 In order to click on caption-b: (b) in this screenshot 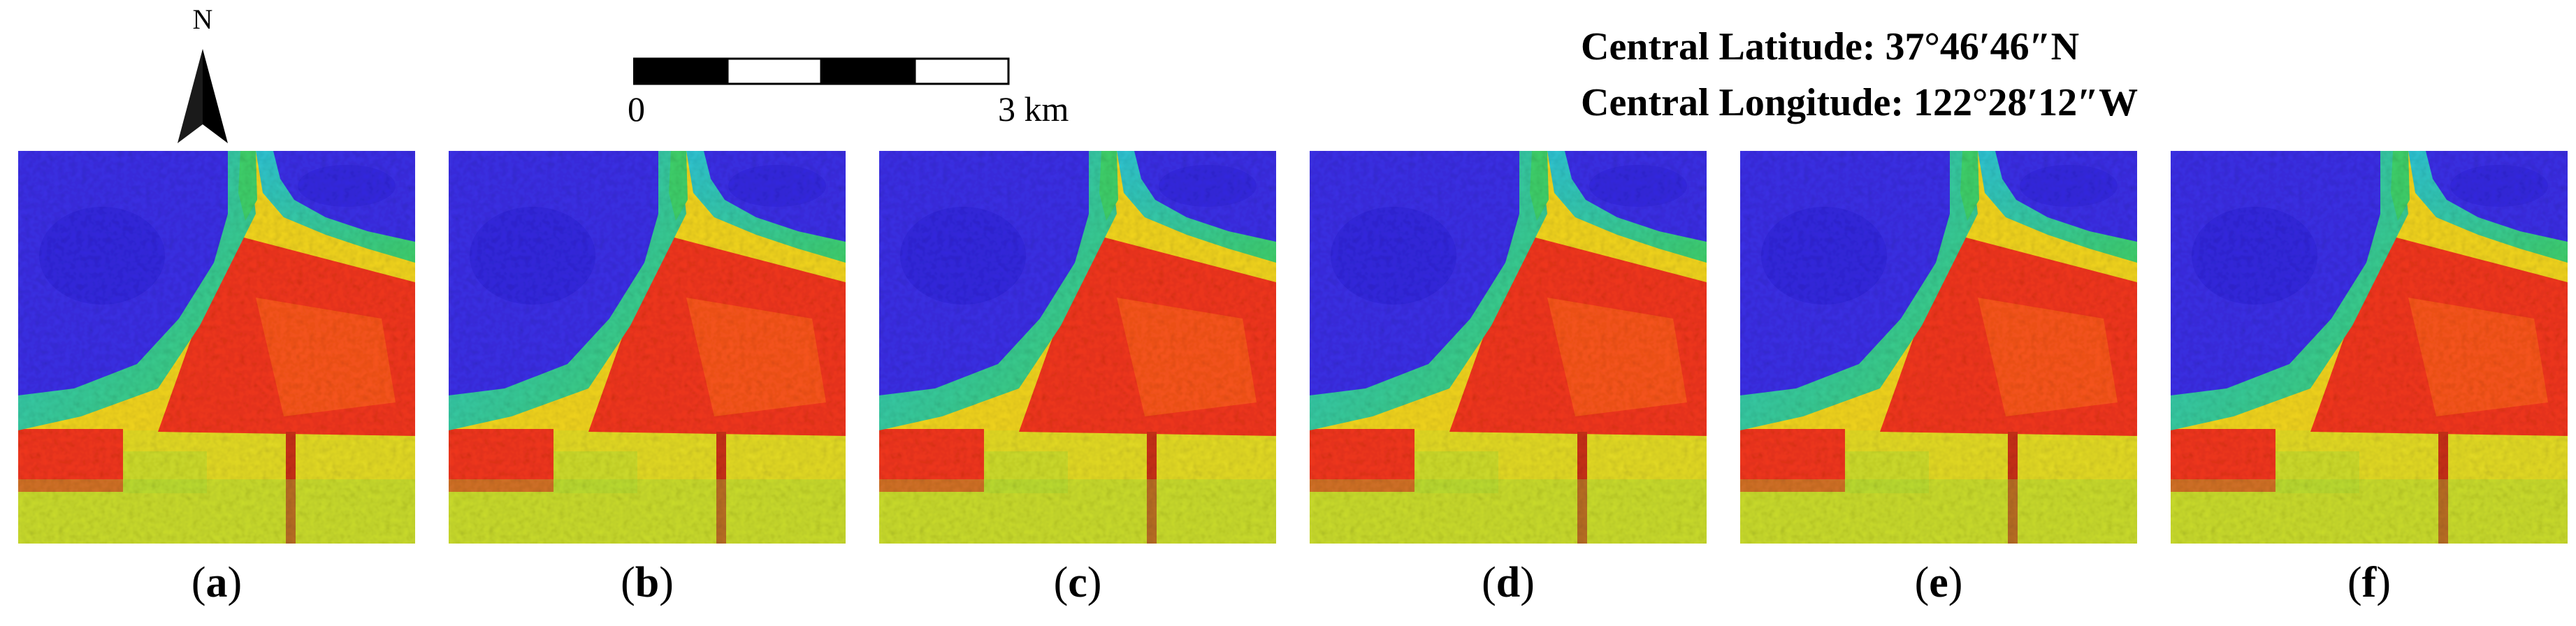, I will do `click(647, 582)`.